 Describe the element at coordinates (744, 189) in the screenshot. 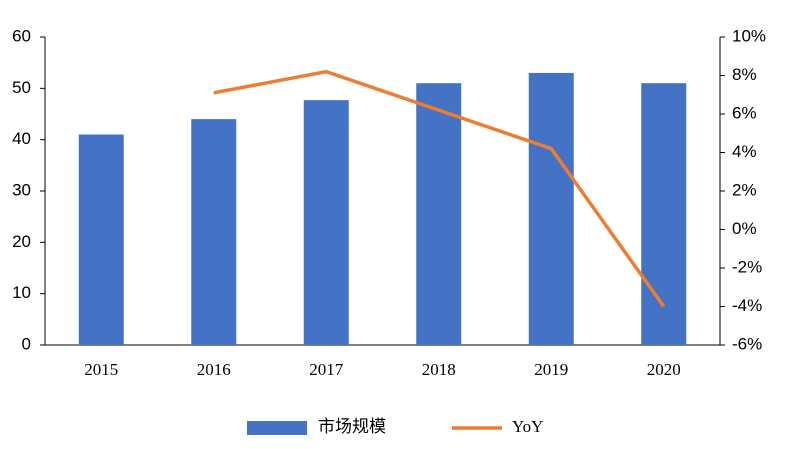

I see `y2-tick-label: 2%` at that location.